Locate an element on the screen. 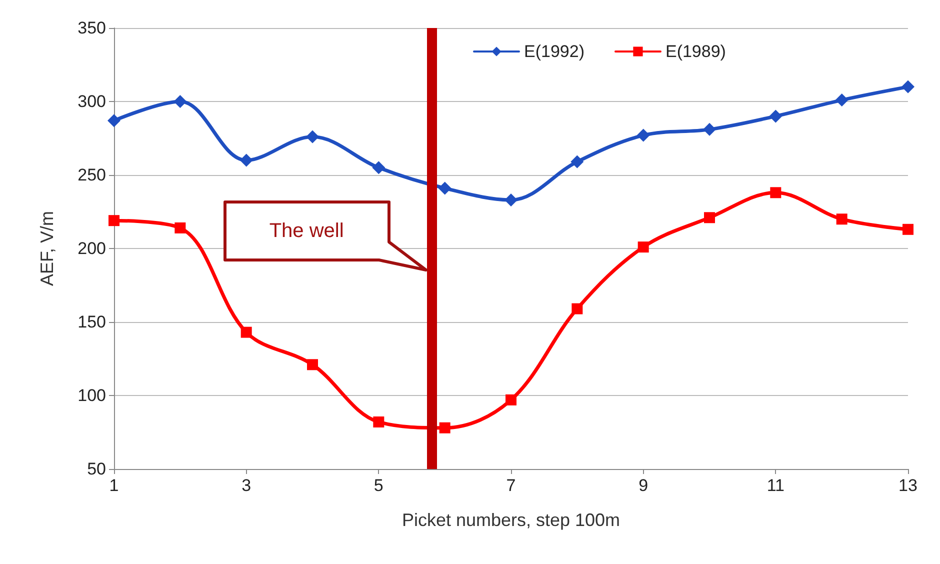 This screenshot has height=564, width=940. x-tick-label: 9 is located at coordinates (643, 485).